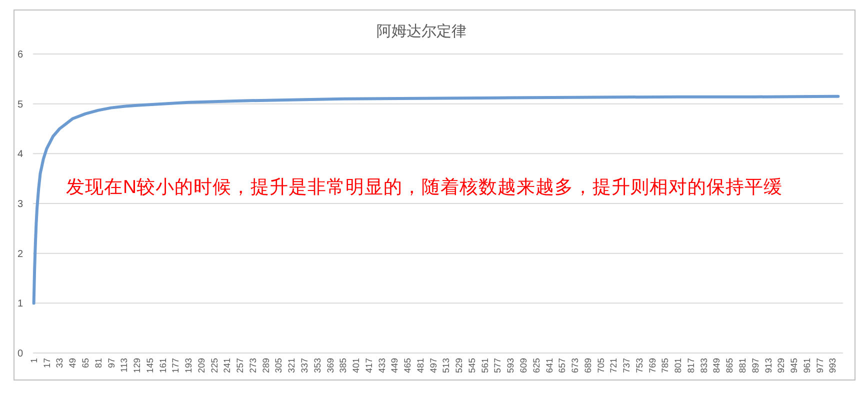 Image resolution: width=863 pixels, height=397 pixels. I want to click on x-tick-label: 849, so click(717, 366).